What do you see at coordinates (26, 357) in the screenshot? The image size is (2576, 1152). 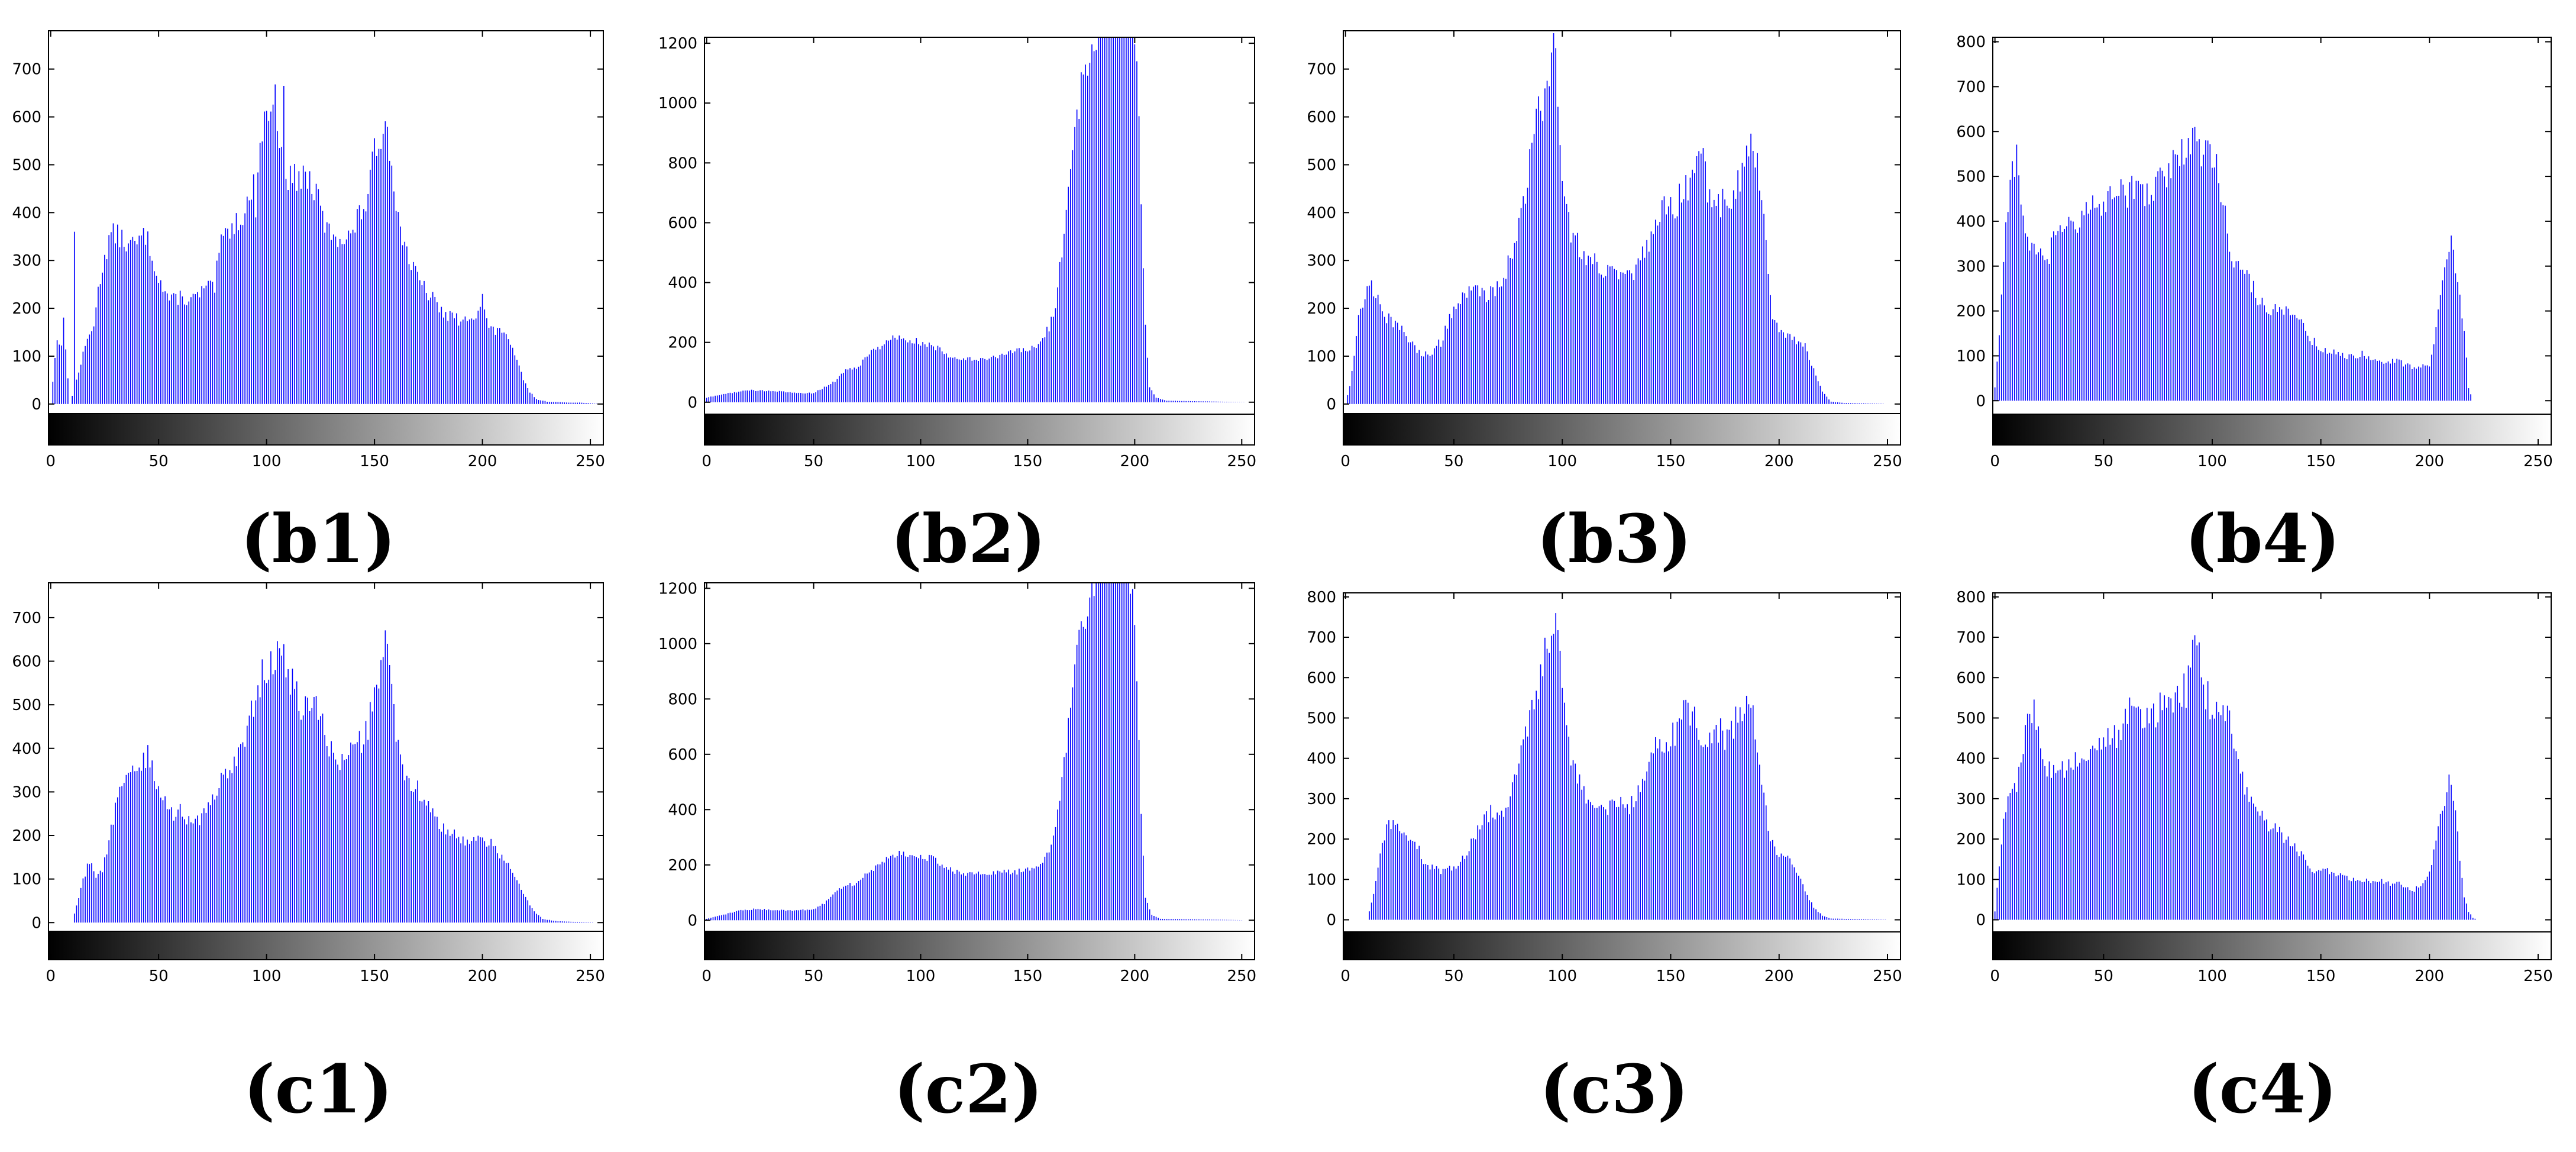 I see `y-tick-label: 100` at bounding box center [26, 357].